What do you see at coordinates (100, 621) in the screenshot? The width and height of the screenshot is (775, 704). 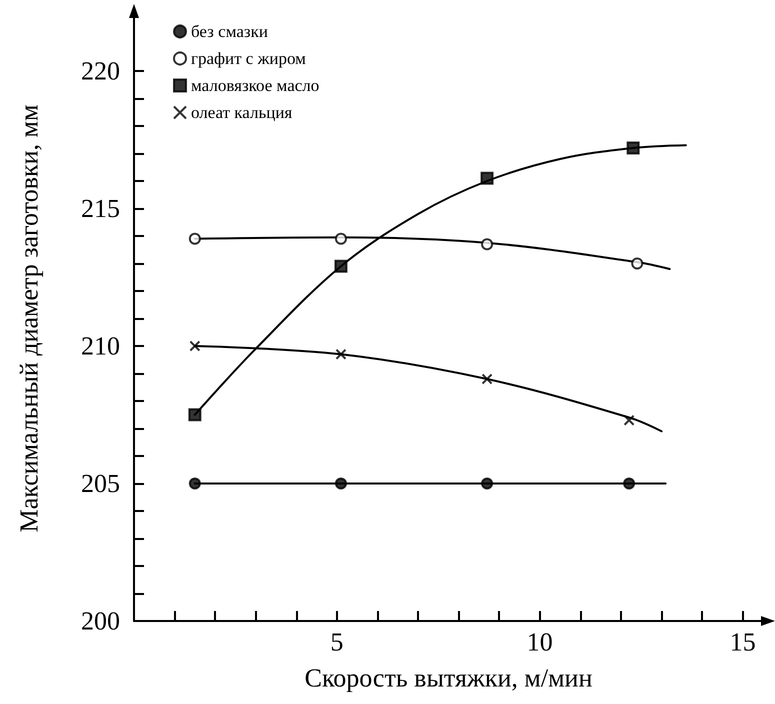 I see `y-tick-label: 200` at bounding box center [100, 621].